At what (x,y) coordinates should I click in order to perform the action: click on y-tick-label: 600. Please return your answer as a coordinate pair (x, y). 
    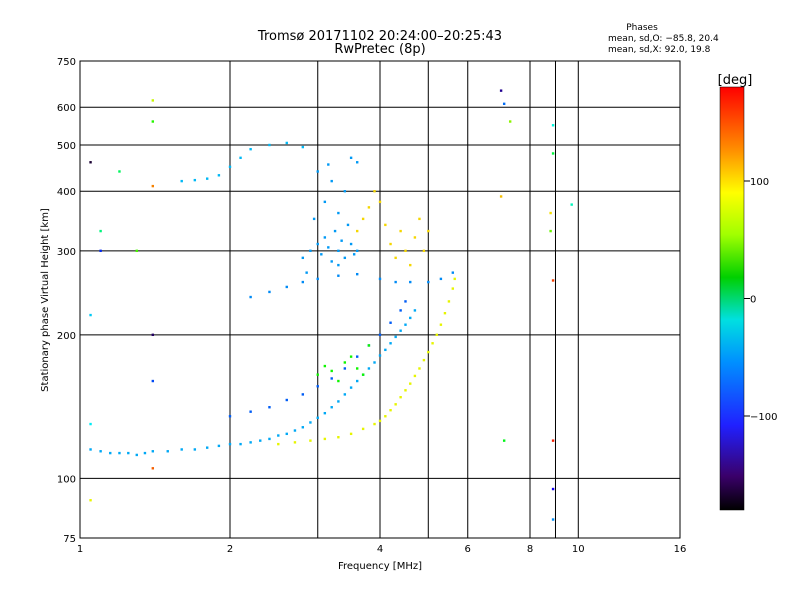
    Looking at the image, I should click on (66, 108).